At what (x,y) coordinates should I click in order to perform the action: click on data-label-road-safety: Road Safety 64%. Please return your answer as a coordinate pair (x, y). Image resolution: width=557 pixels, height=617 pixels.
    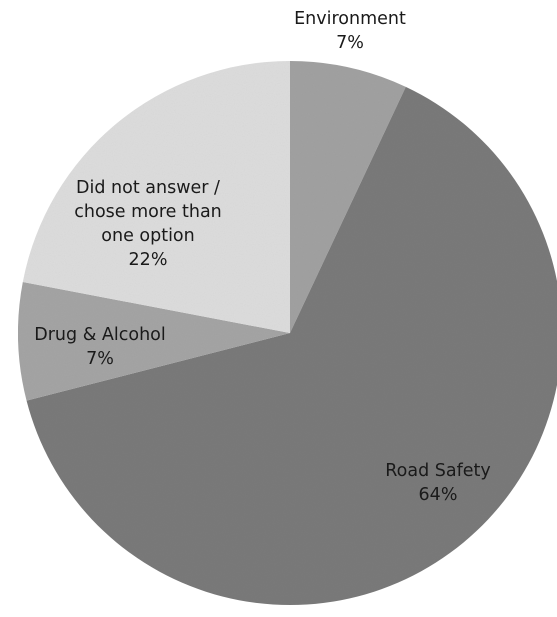
    Looking at the image, I should click on (437, 483).